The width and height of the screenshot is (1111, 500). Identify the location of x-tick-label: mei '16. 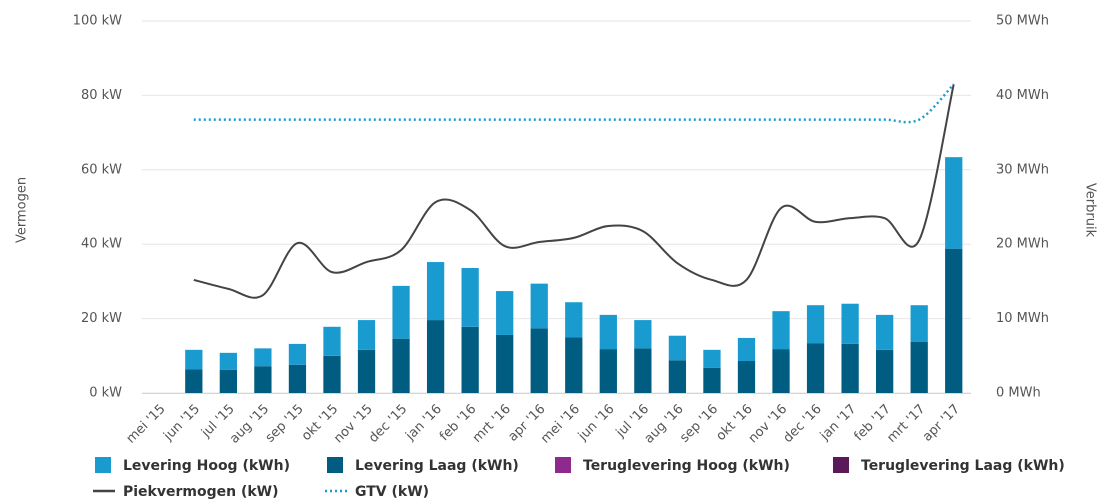
(560, 424).